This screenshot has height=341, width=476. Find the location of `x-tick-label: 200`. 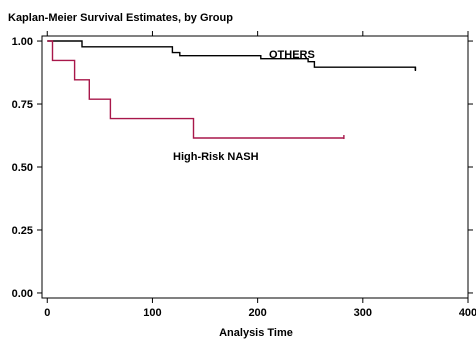

x-tick-label: 200 is located at coordinates (257, 313).